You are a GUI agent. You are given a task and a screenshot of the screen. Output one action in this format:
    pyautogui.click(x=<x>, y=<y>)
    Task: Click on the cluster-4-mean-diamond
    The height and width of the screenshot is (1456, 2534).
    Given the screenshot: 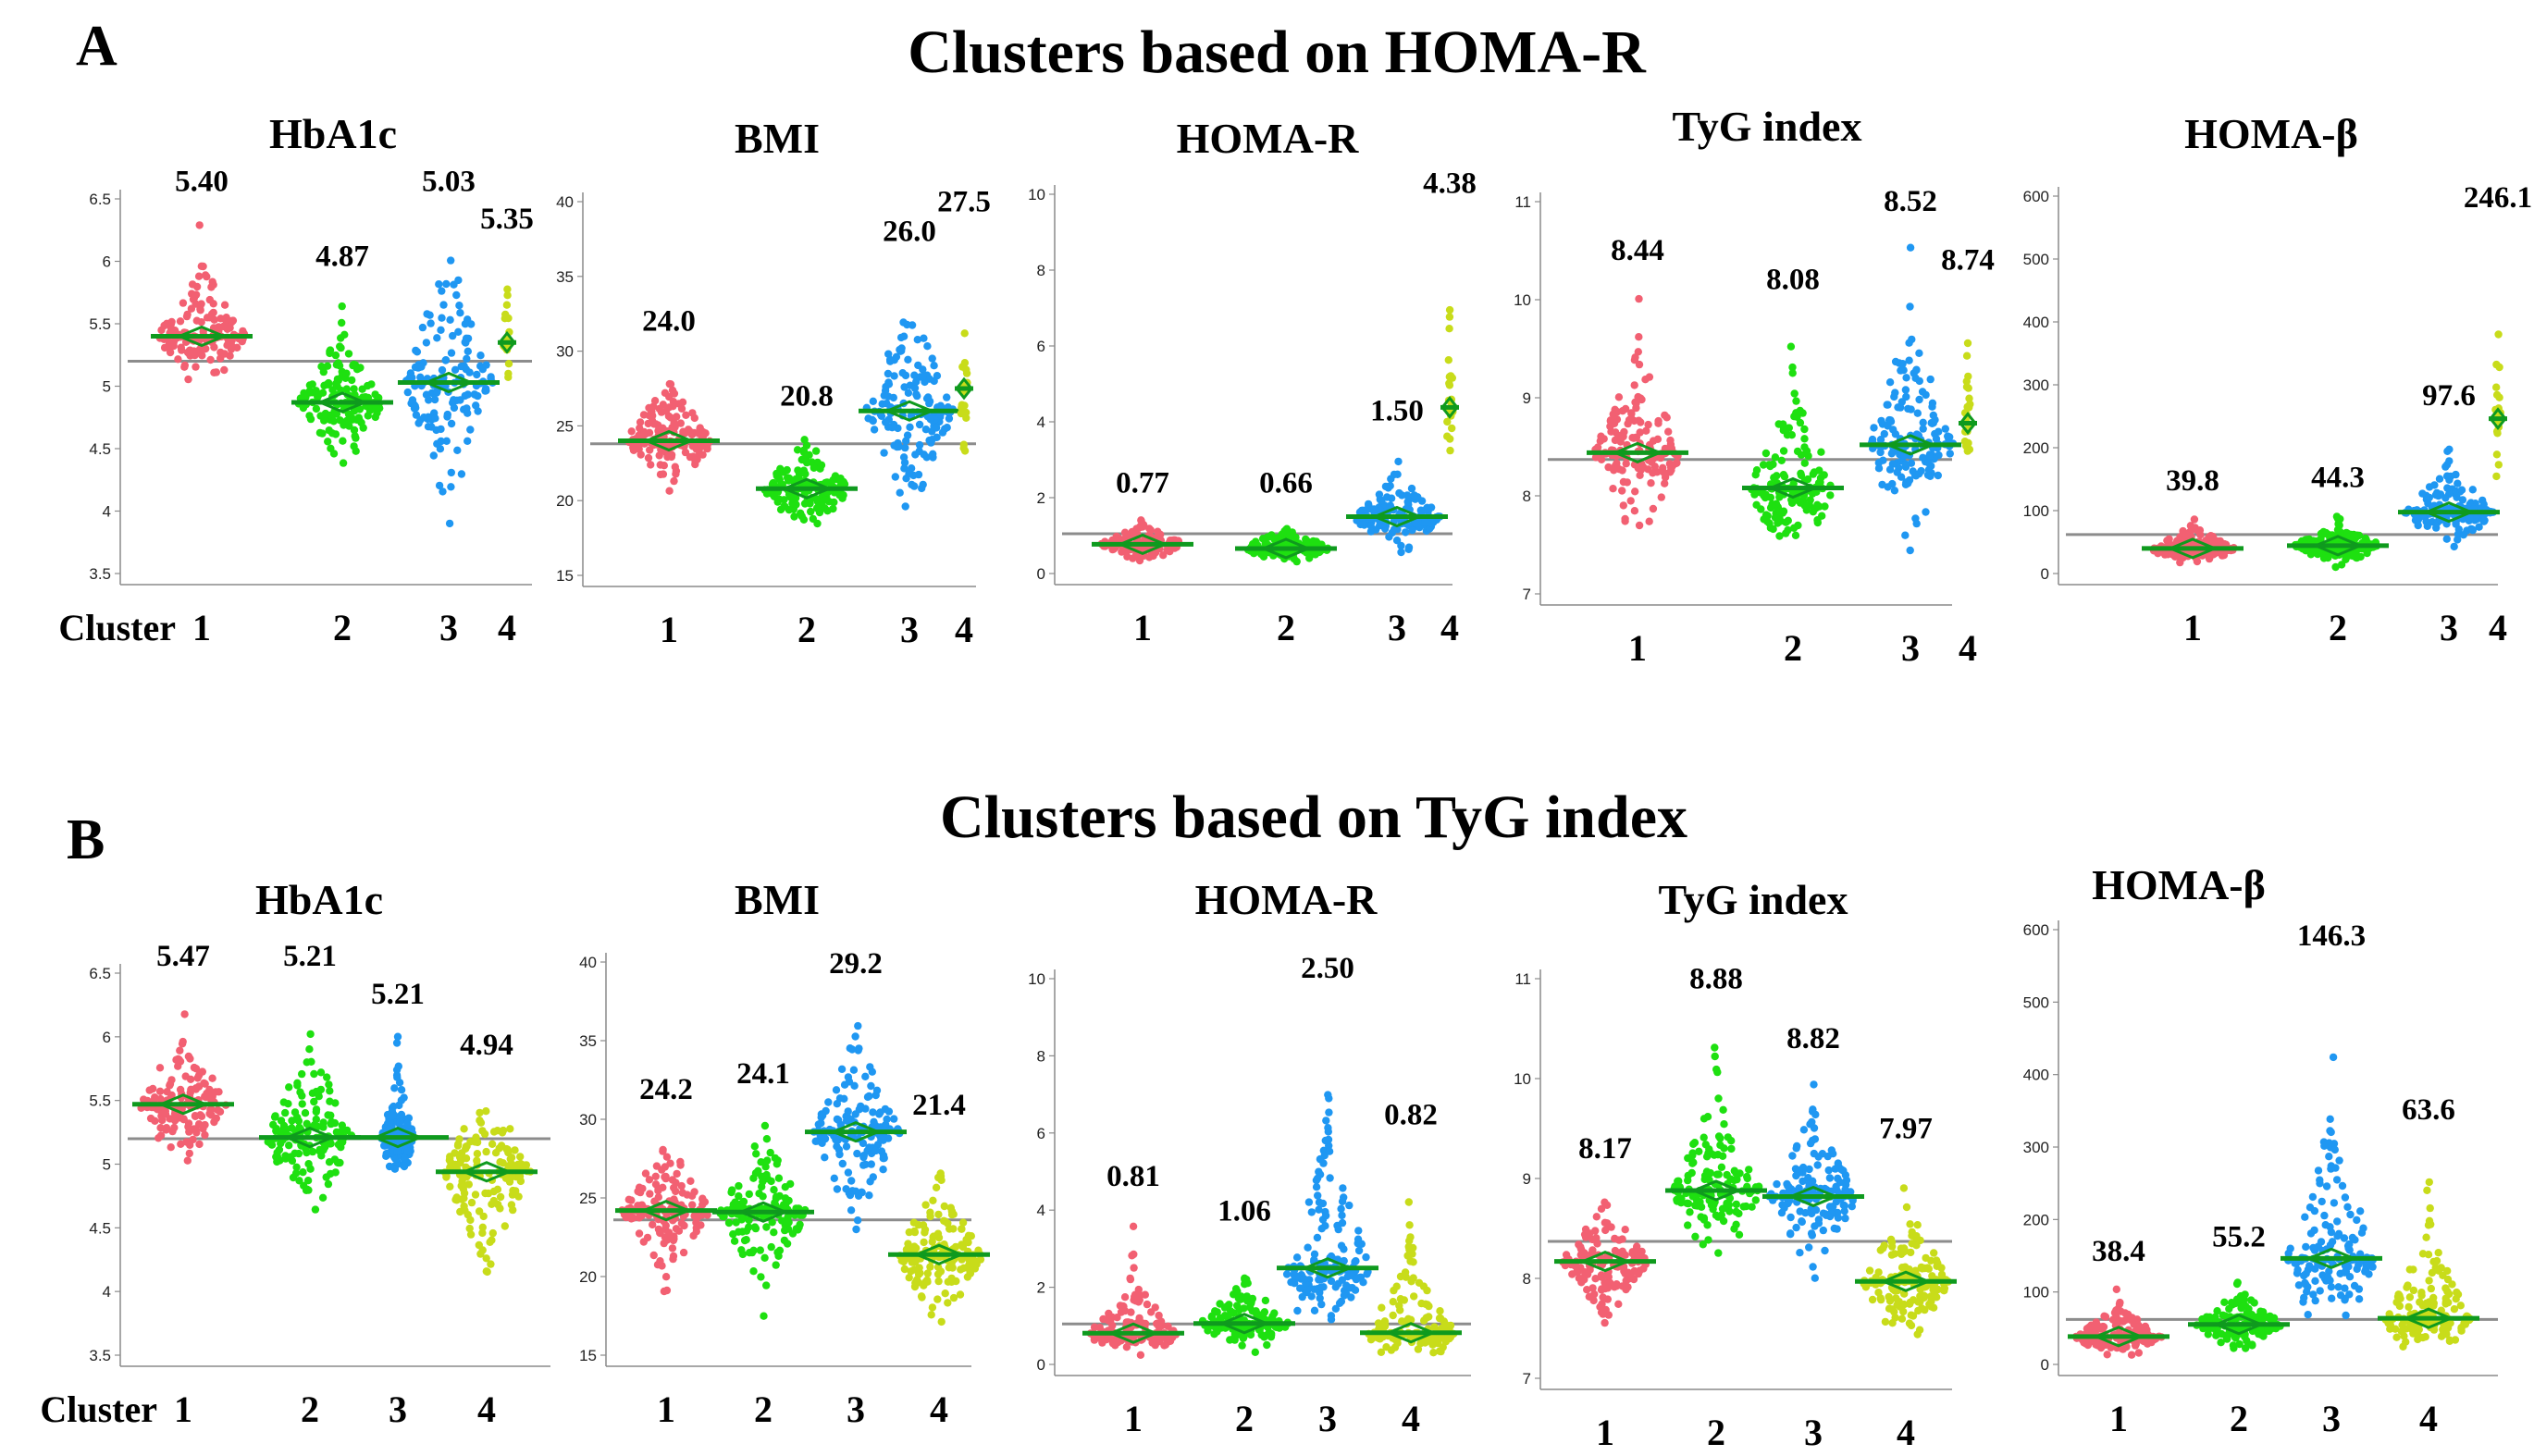 What is the action you would take?
    pyautogui.click(x=2498, y=419)
    